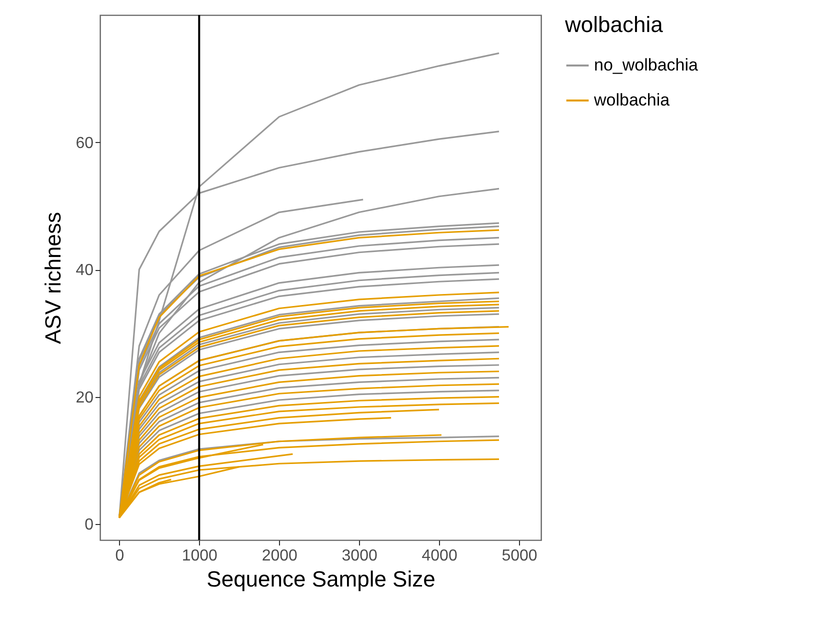 The height and width of the screenshot is (617, 815). What do you see at coordinates (646, 65) in the screenshot?
I see `legend-label: no_wolbachia` at bounding box center [646, 65].